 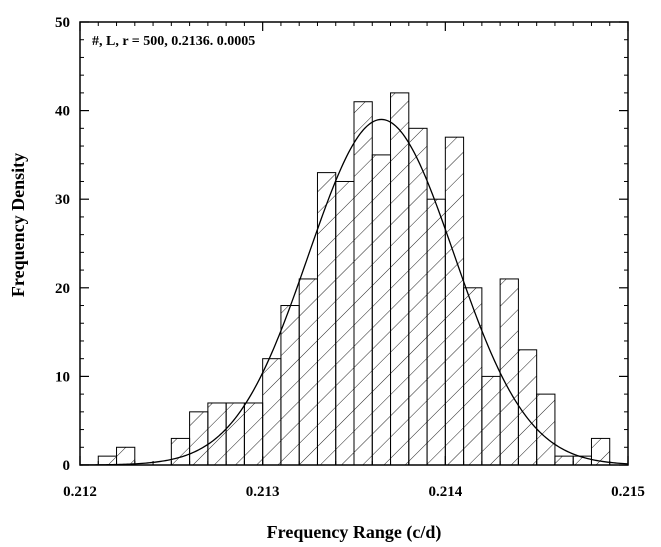 What do you see at coordinates (62, 289) in the screenshot?
I see `y-tick-label: 20` at bounding box center [62, 289].